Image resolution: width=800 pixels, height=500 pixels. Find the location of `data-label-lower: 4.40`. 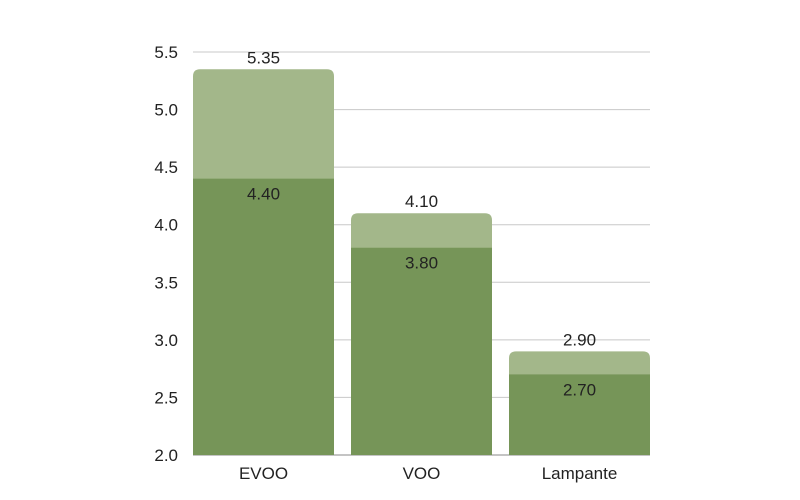

data-label-lower: 4.40 is located at coordinates (263, 194).